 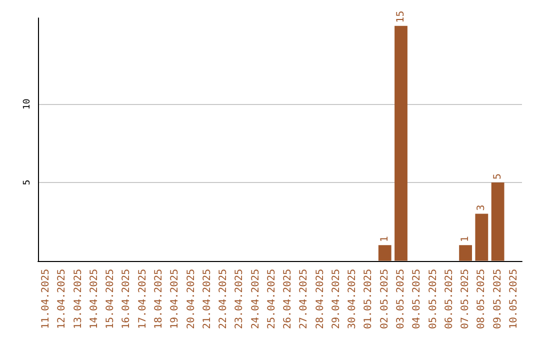 What do you see at coordinates (159, 299) in the screenshot?
I see `x-tick-label: 18.04.2025` at bounding box center [159, 299].